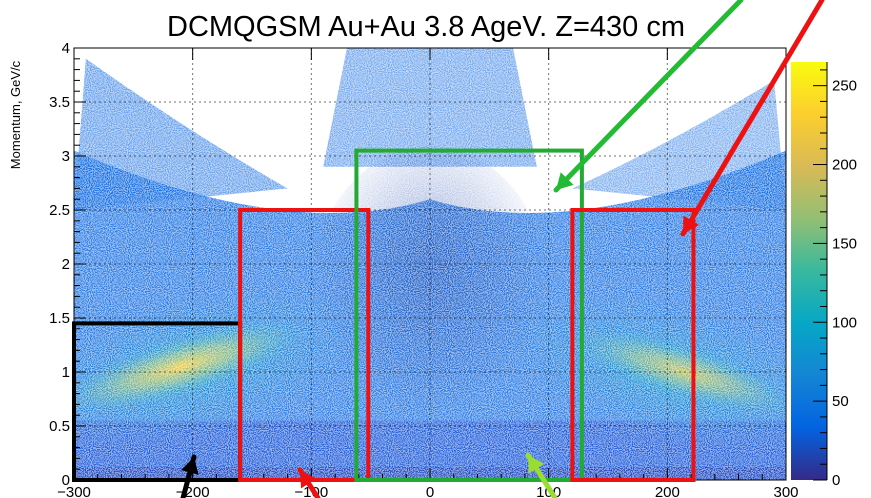 Image resolution: width=871 pixels, height=498 pixels. I want to click on x-tick-labels: −300−200−1000100200300, so click(427, 491).